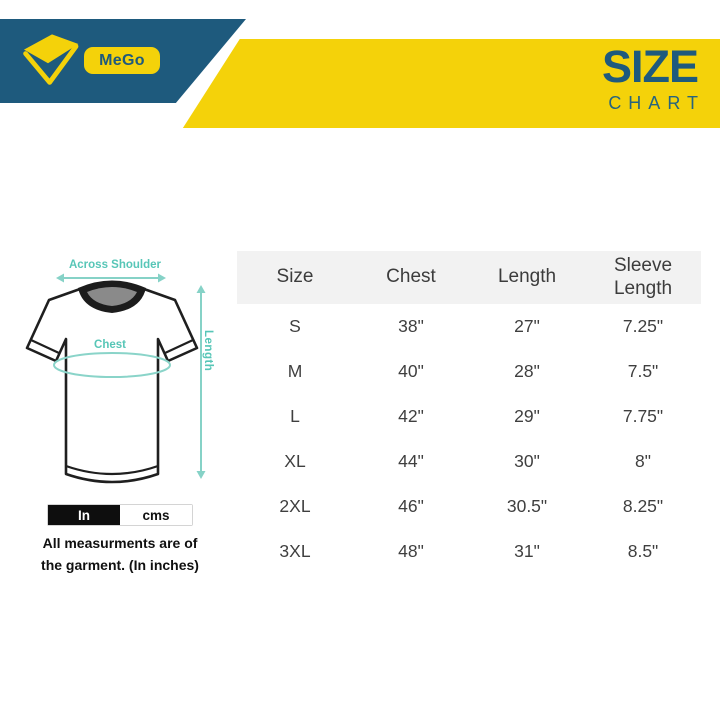  Describe the element at coordinates (469, 416) in the screenshot. I see `table-row: L 42" 29" 7.75"` at that location.